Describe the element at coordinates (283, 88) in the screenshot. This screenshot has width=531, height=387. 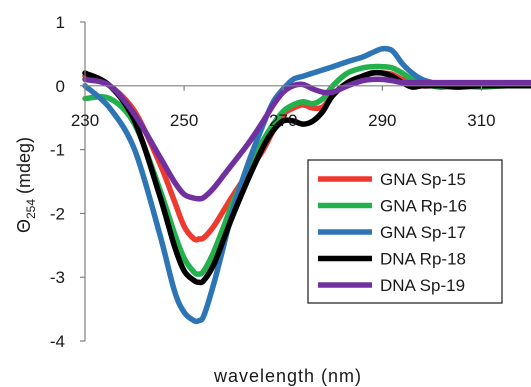
I see `x-tick-marks` at that location.